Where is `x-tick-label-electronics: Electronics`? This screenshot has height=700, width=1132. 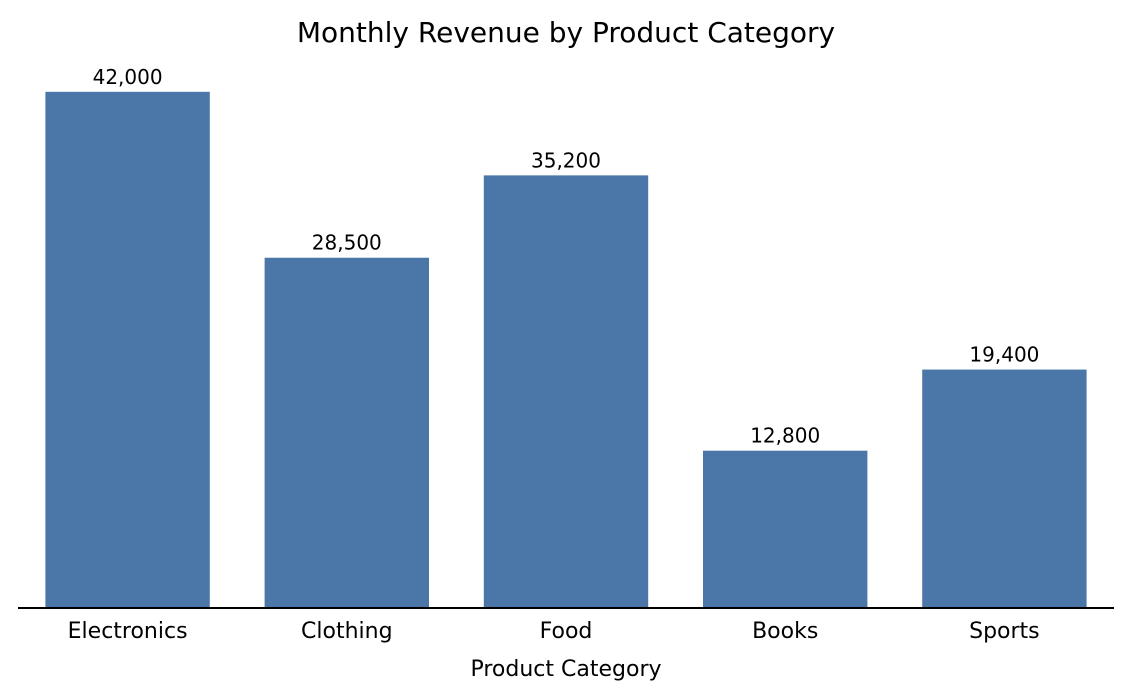
x-tick-label-electronics: Electronics is located at coordinates (128, 631).